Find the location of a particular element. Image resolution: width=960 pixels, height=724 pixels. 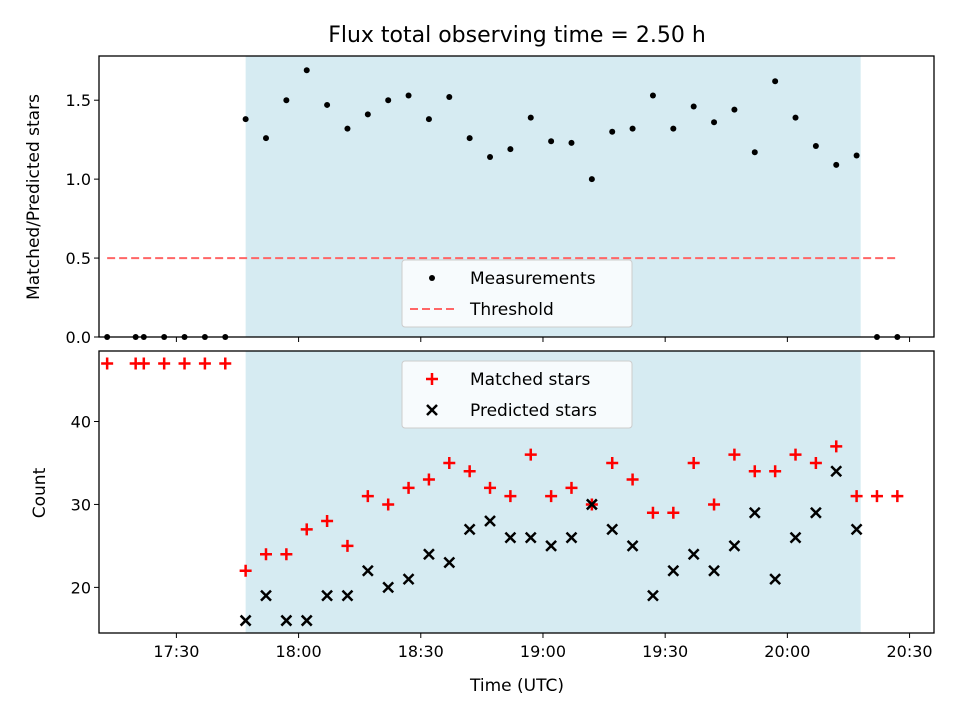

legend-label: Predicted stars is located at coordinates (533, 411).